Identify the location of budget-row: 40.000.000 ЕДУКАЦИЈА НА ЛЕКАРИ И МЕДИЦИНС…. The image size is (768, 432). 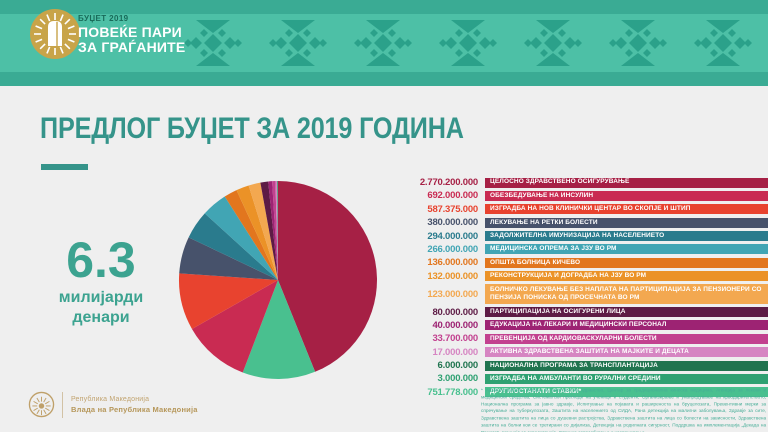
(587, 325).